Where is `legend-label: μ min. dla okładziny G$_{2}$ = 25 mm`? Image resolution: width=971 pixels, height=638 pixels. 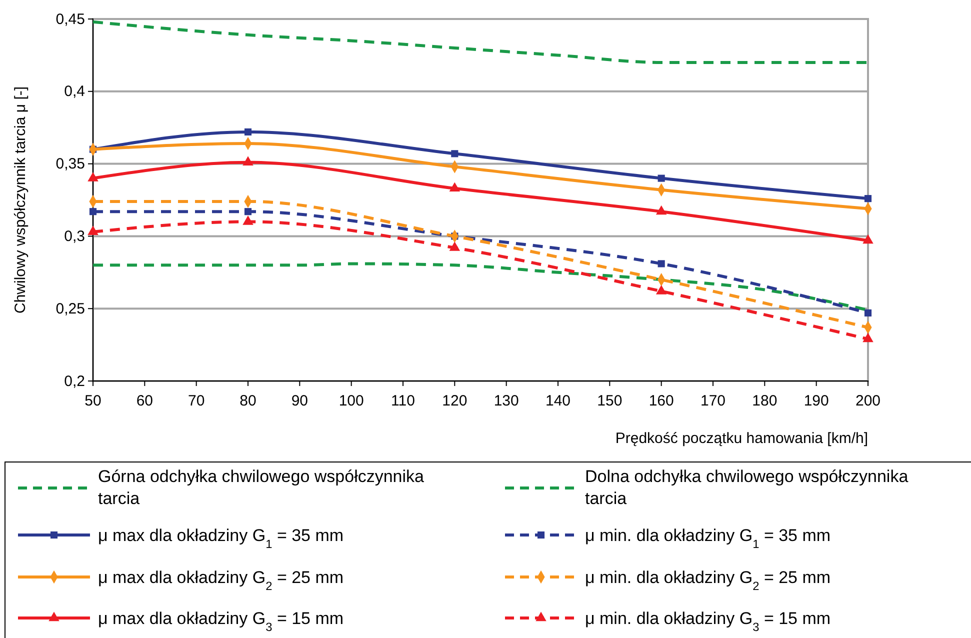 legend-label: μ min. dla okładziny G$_{2}$ = 25 mm is located at coordinates (708, 580).